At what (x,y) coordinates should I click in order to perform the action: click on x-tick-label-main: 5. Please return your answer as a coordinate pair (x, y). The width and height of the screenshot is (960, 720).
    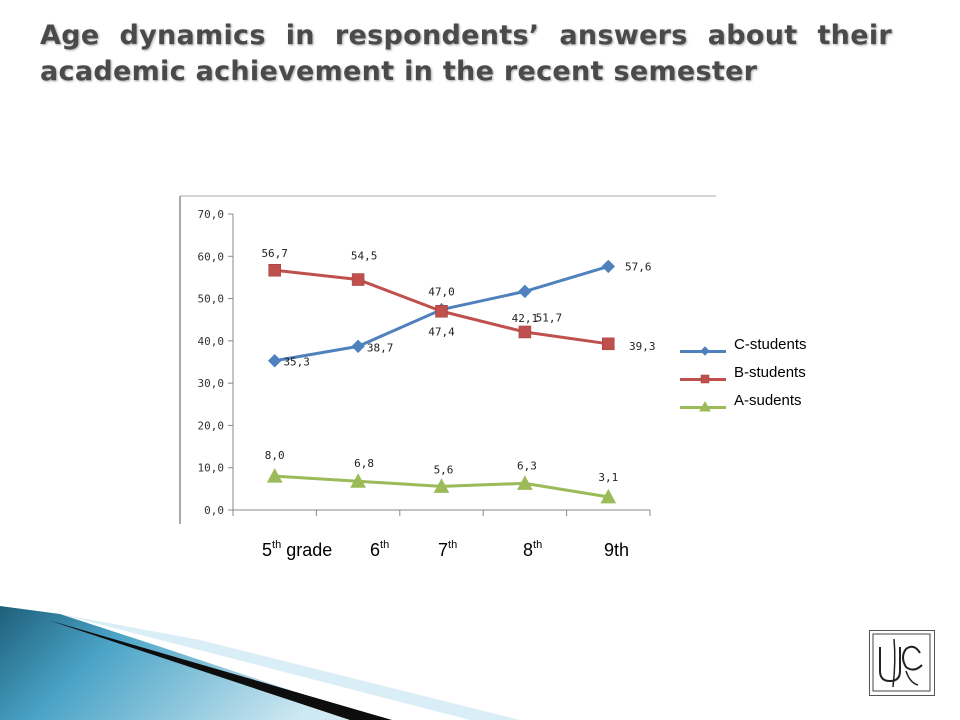
    Looking at the image, I should click on (267, 550).